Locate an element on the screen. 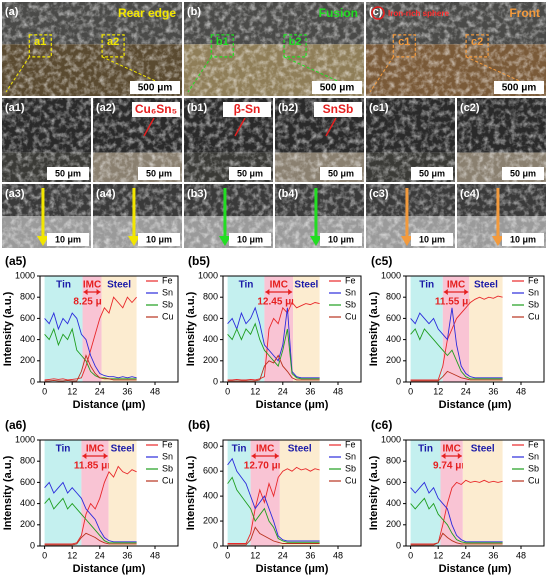 The height and width of the screenshot is (578, 550). y-tick-label: 400 is located at coordinates (210, 339).